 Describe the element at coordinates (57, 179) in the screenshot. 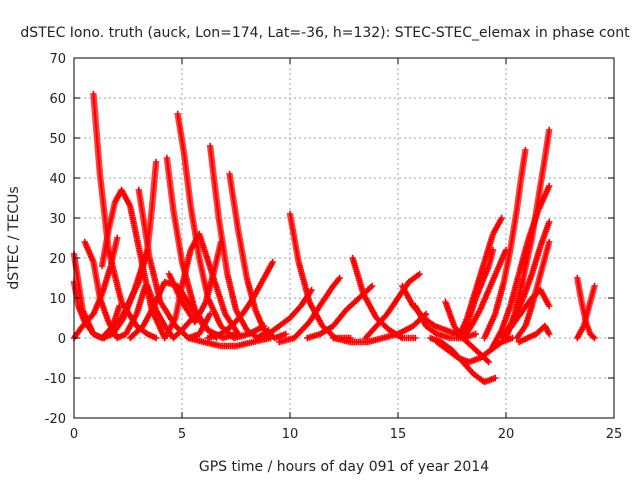

I see `y-tick-label: 40` at that location.